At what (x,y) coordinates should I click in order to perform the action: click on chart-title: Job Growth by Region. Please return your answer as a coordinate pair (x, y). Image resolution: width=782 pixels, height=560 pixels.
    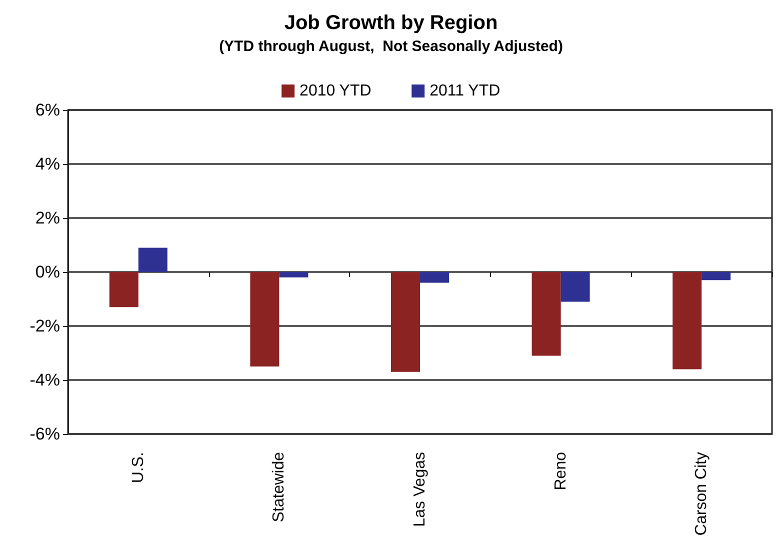
    Looking at the image, I should click on (391, 23).